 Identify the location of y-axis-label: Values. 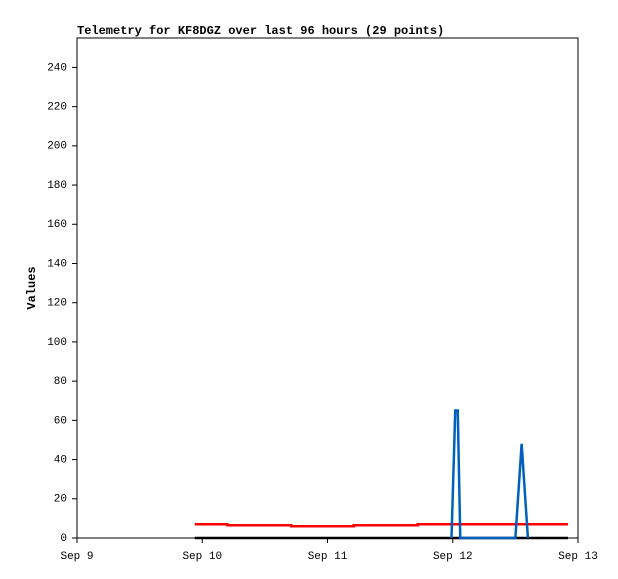
(32, 287).